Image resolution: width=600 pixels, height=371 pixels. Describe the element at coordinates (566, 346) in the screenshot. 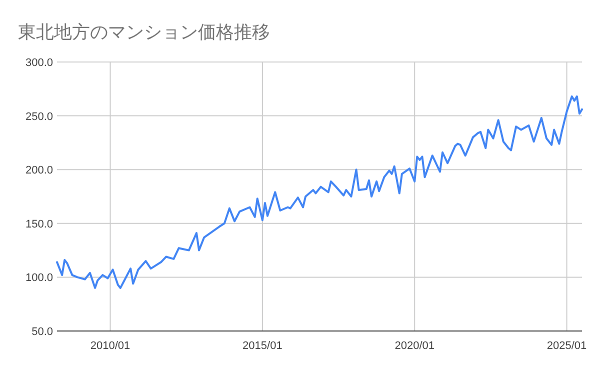

I see `x-tick-label: 2025/01` at that location.